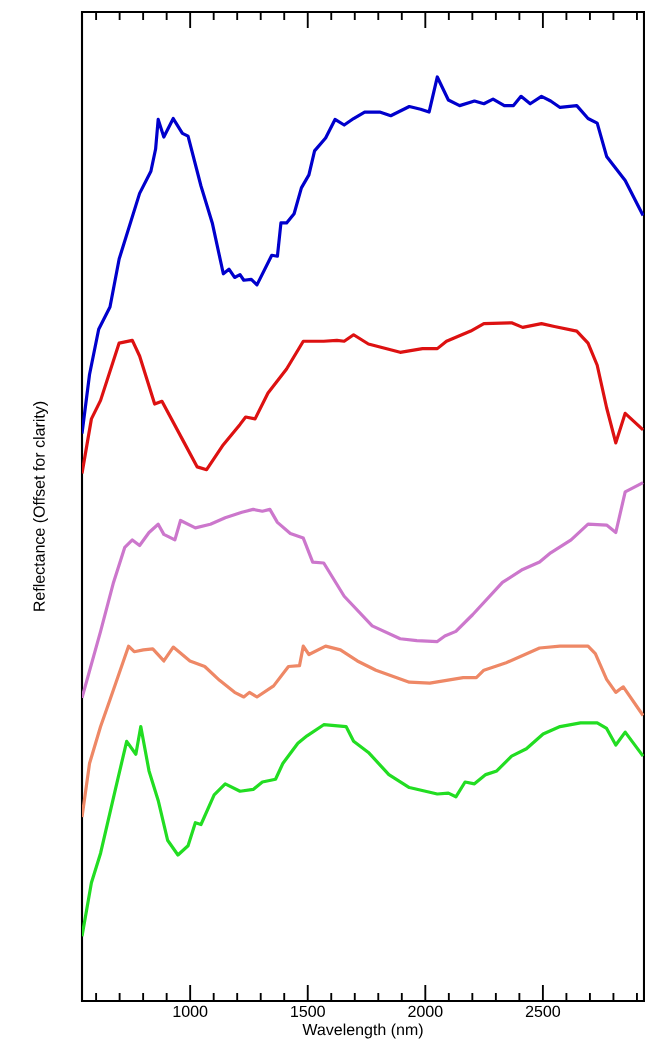 The width and height of the screenshot is (645, 1052). I want to click on x-tick-label: 2000, so click(425, 1011).